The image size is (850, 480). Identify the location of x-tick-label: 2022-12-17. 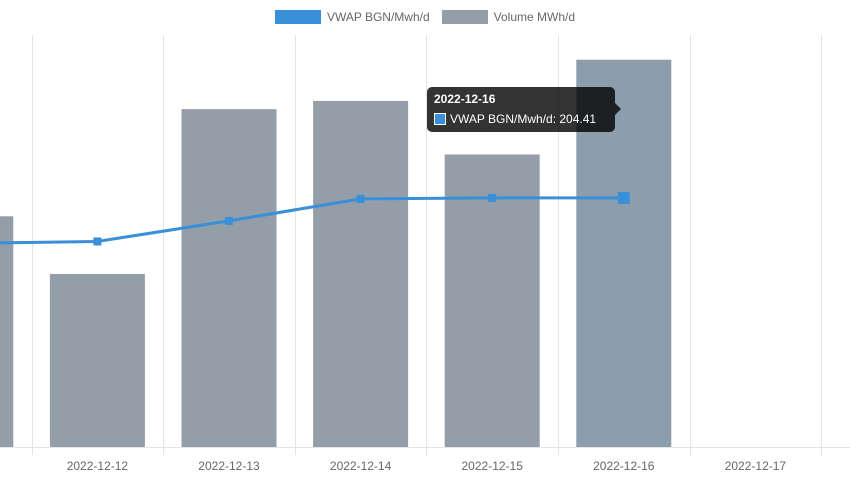
(756, 466).